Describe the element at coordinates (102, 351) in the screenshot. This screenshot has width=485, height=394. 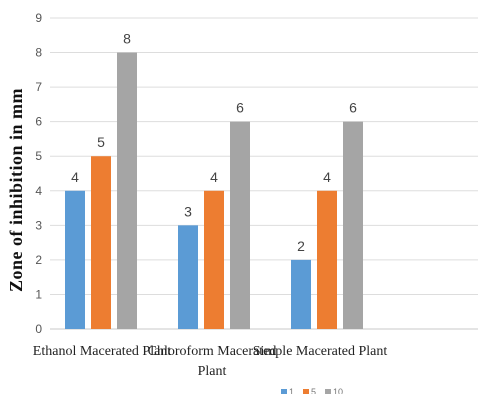
I see `category-label: Ethanol Macerated Plant` at that location.